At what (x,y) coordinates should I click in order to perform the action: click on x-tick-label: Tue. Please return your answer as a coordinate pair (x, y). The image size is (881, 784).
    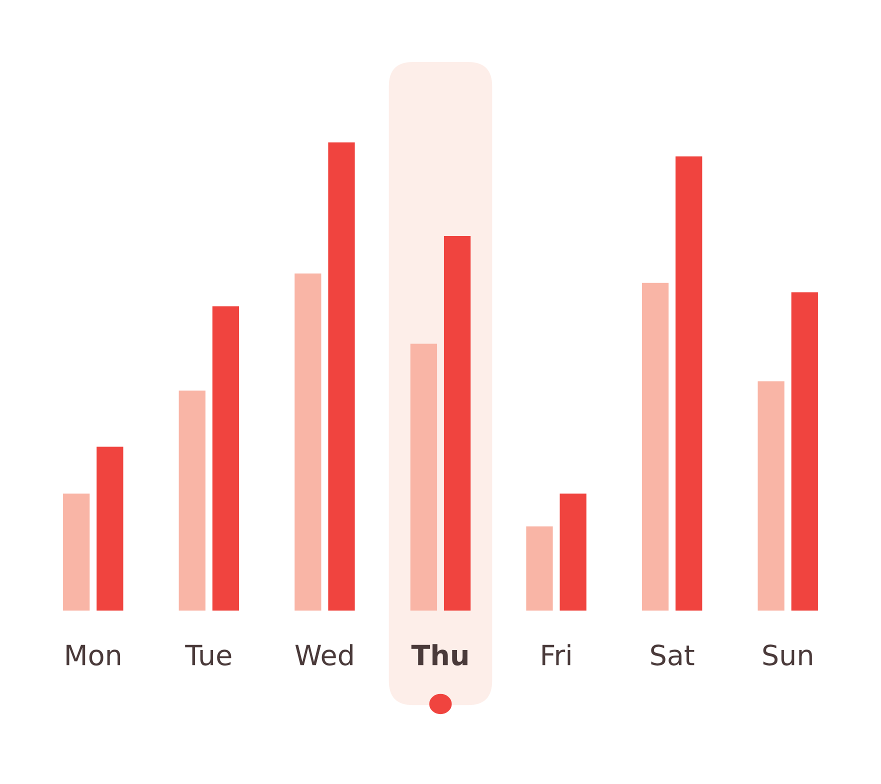
    Looking at the image, I should click on (208, 655).